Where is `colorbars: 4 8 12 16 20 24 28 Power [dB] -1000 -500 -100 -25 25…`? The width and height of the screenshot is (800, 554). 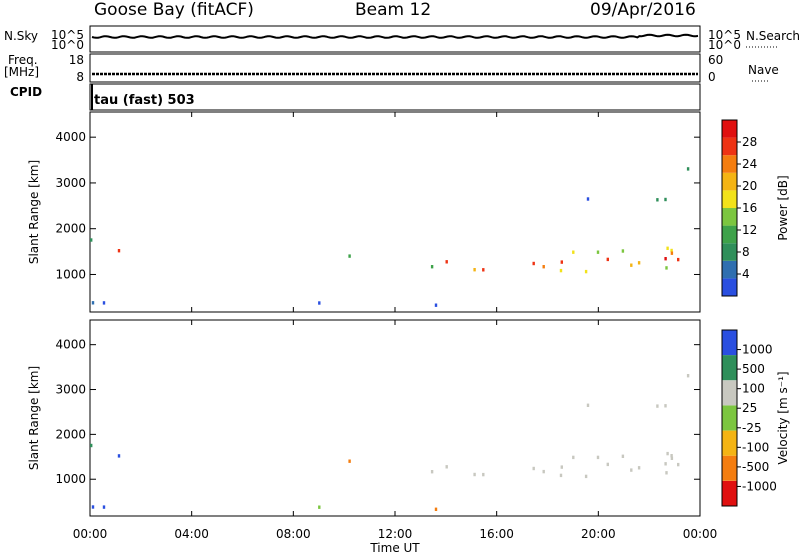
colorbars: 4 8 12 16 20 24 28 Power [dB] -1000 -500 -100 -25 25… is located at coordinates (755, 313).